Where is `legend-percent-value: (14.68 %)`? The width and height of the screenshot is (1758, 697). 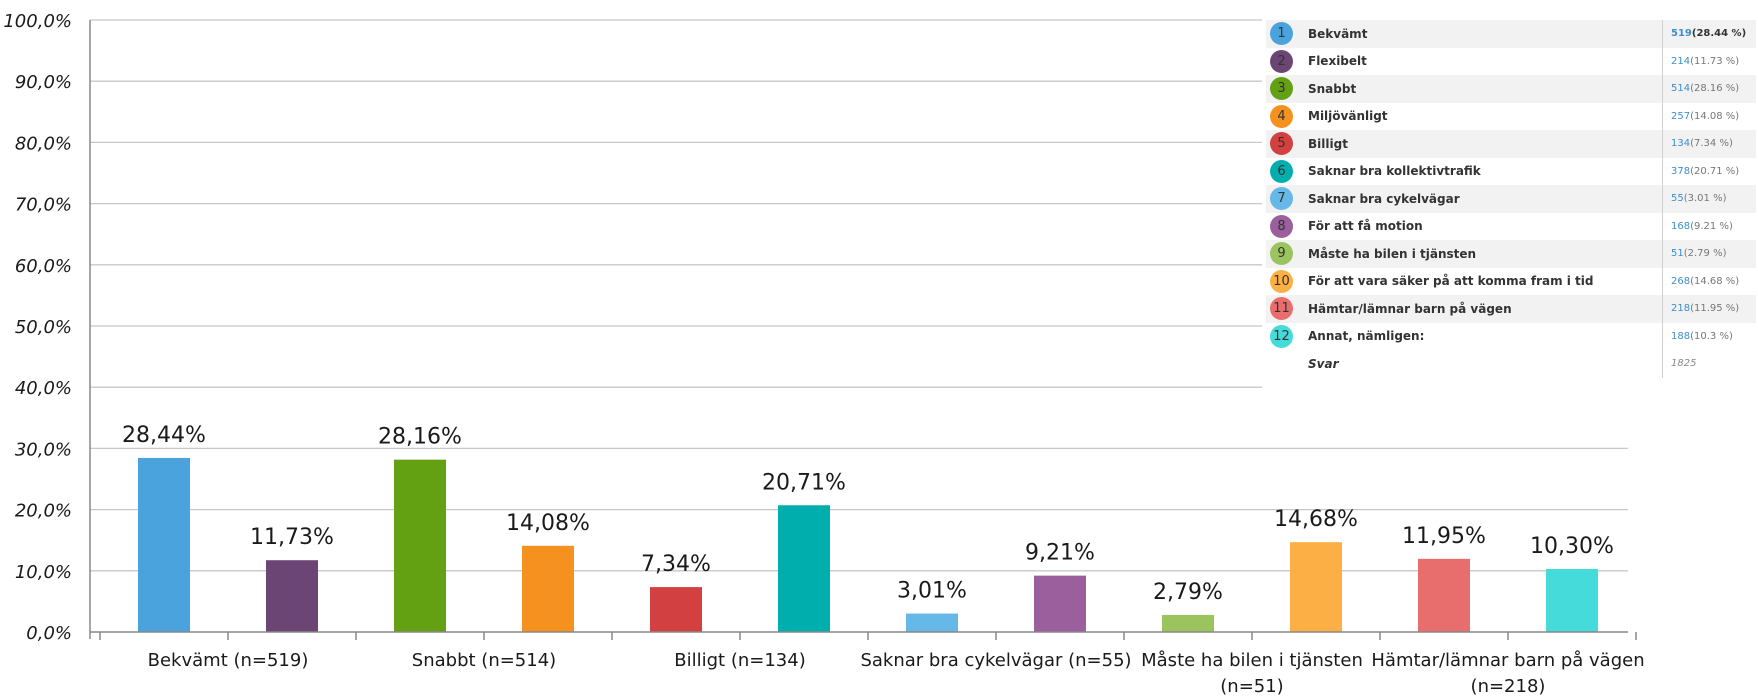 legend-percent-value: (14.68 %) is located at coordinates (1715, 281).